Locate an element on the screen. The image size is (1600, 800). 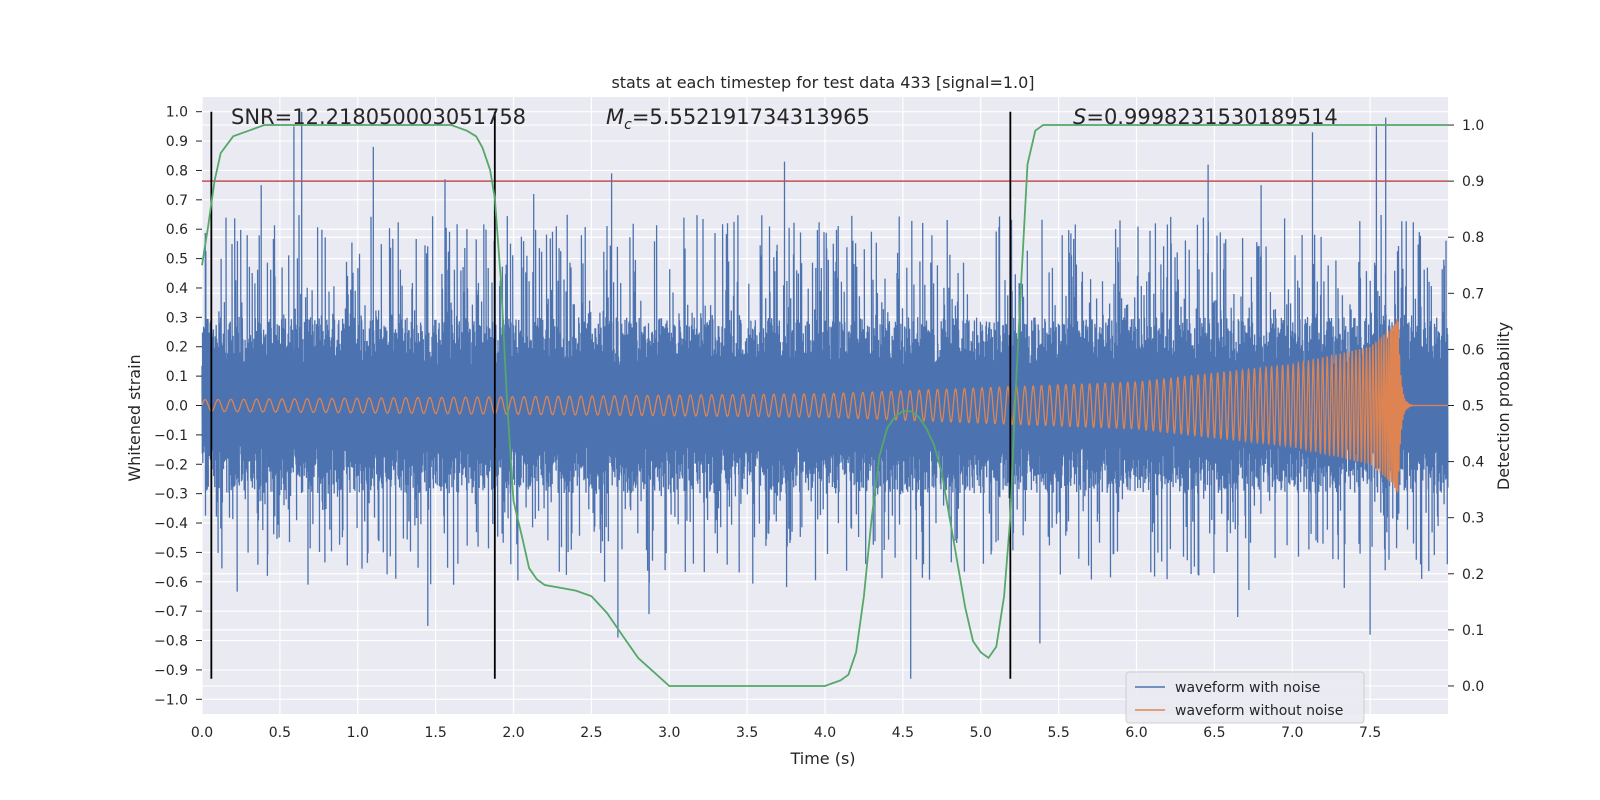
snr-annotation: SNR=12.218050003051758 is located at coordinates (378, 117).